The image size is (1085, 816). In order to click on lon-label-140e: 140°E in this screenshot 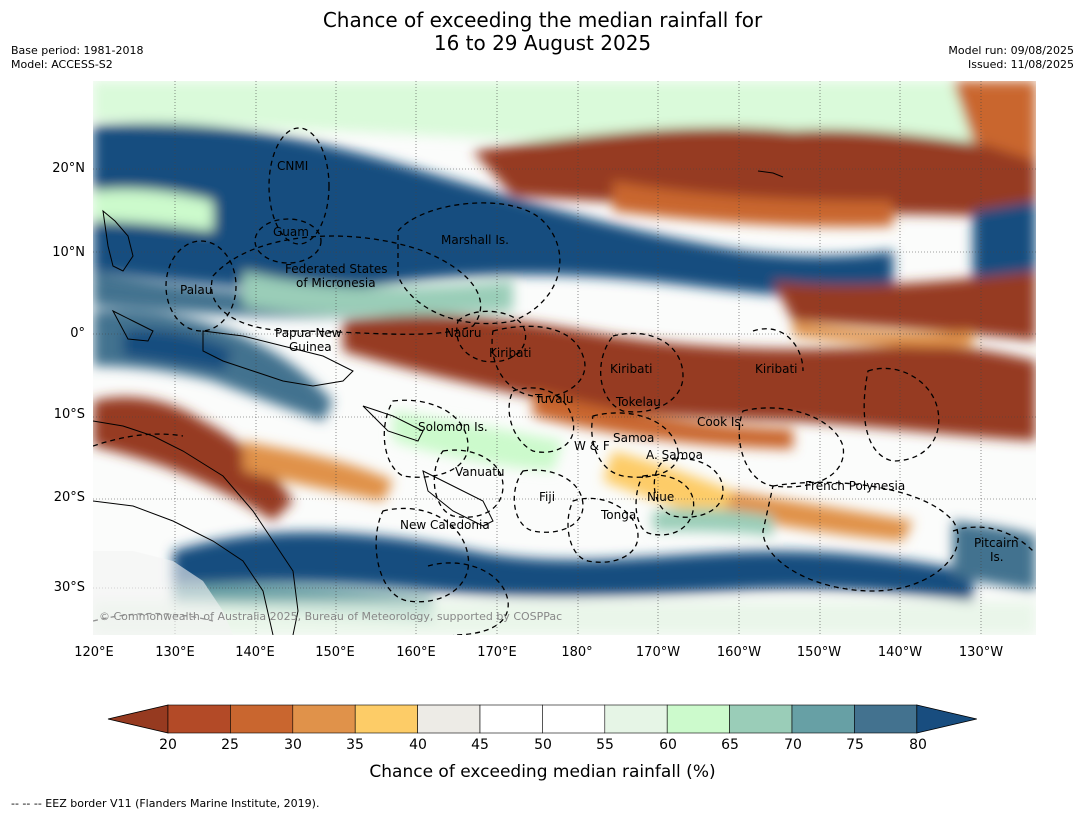, I will do `click(255, 652)`.